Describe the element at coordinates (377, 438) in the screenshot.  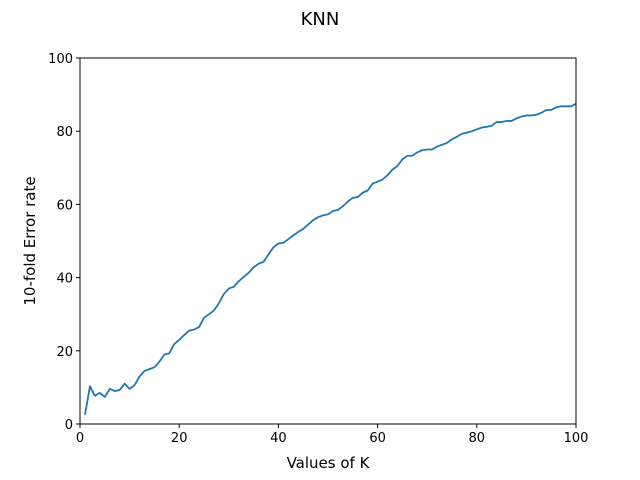
I see `x-tick-label: 60` at that location.